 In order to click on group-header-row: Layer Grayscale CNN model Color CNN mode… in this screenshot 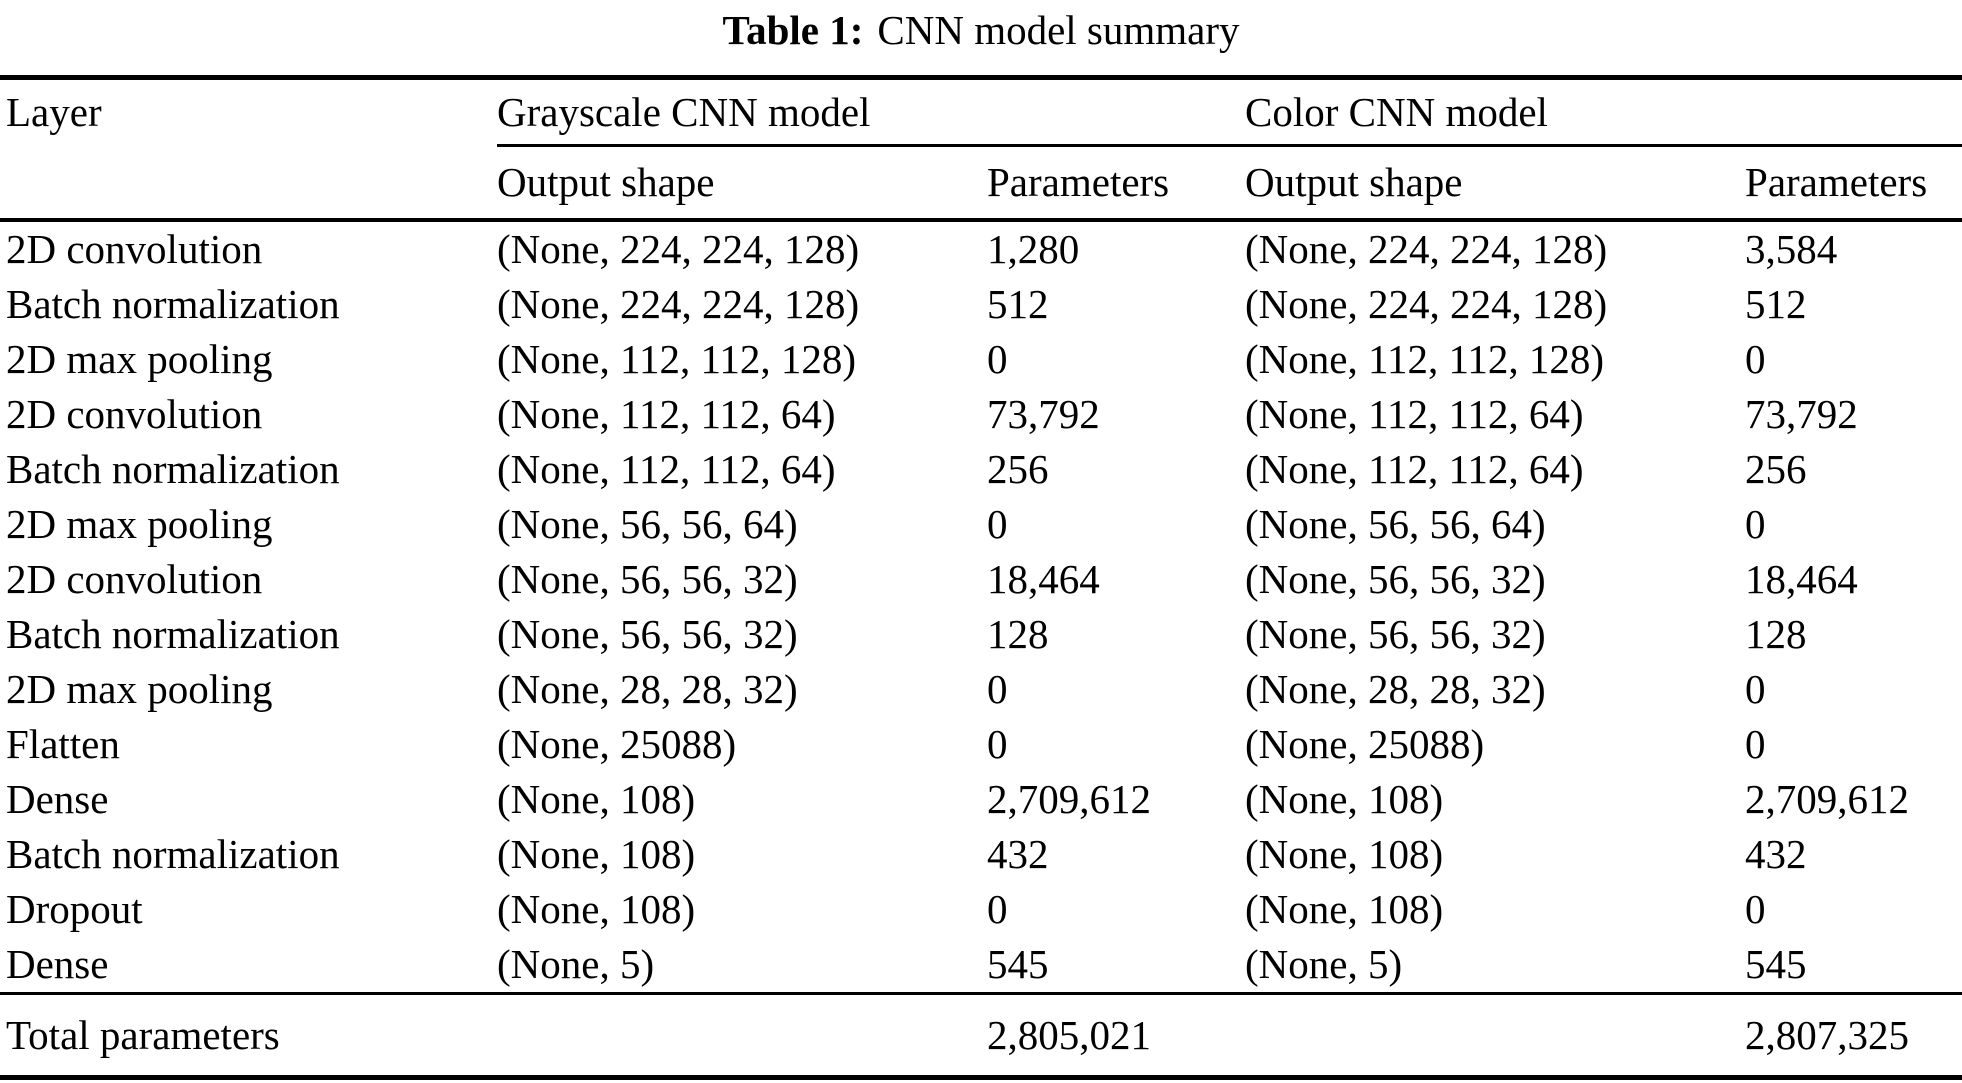, I will do `click(981, 149)`.